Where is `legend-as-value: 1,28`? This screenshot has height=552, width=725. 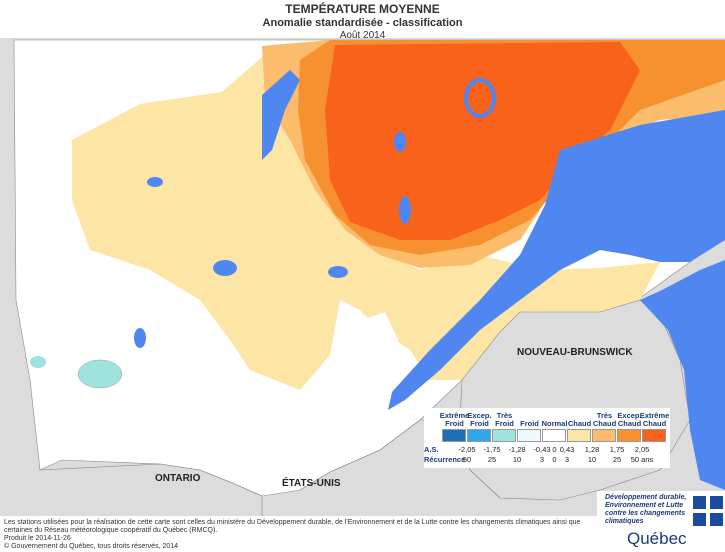 legend-as-value: 1,28 is located at coordinates (592, 449).